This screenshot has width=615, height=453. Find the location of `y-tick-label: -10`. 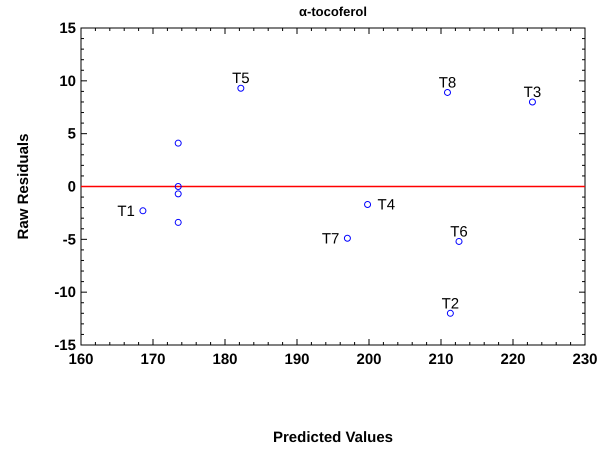

y-tick-label: -10 is located at coordinates (65, 293).